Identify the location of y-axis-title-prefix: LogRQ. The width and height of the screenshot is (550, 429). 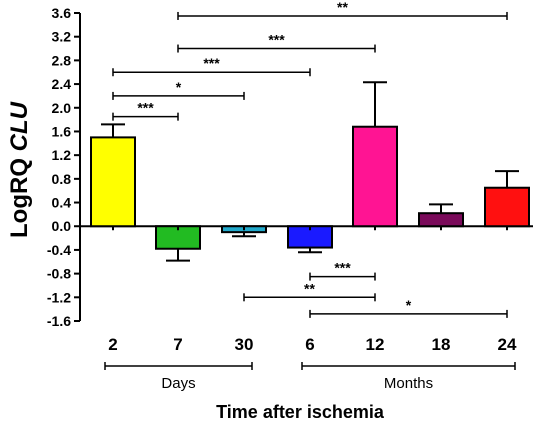
(19, 194).